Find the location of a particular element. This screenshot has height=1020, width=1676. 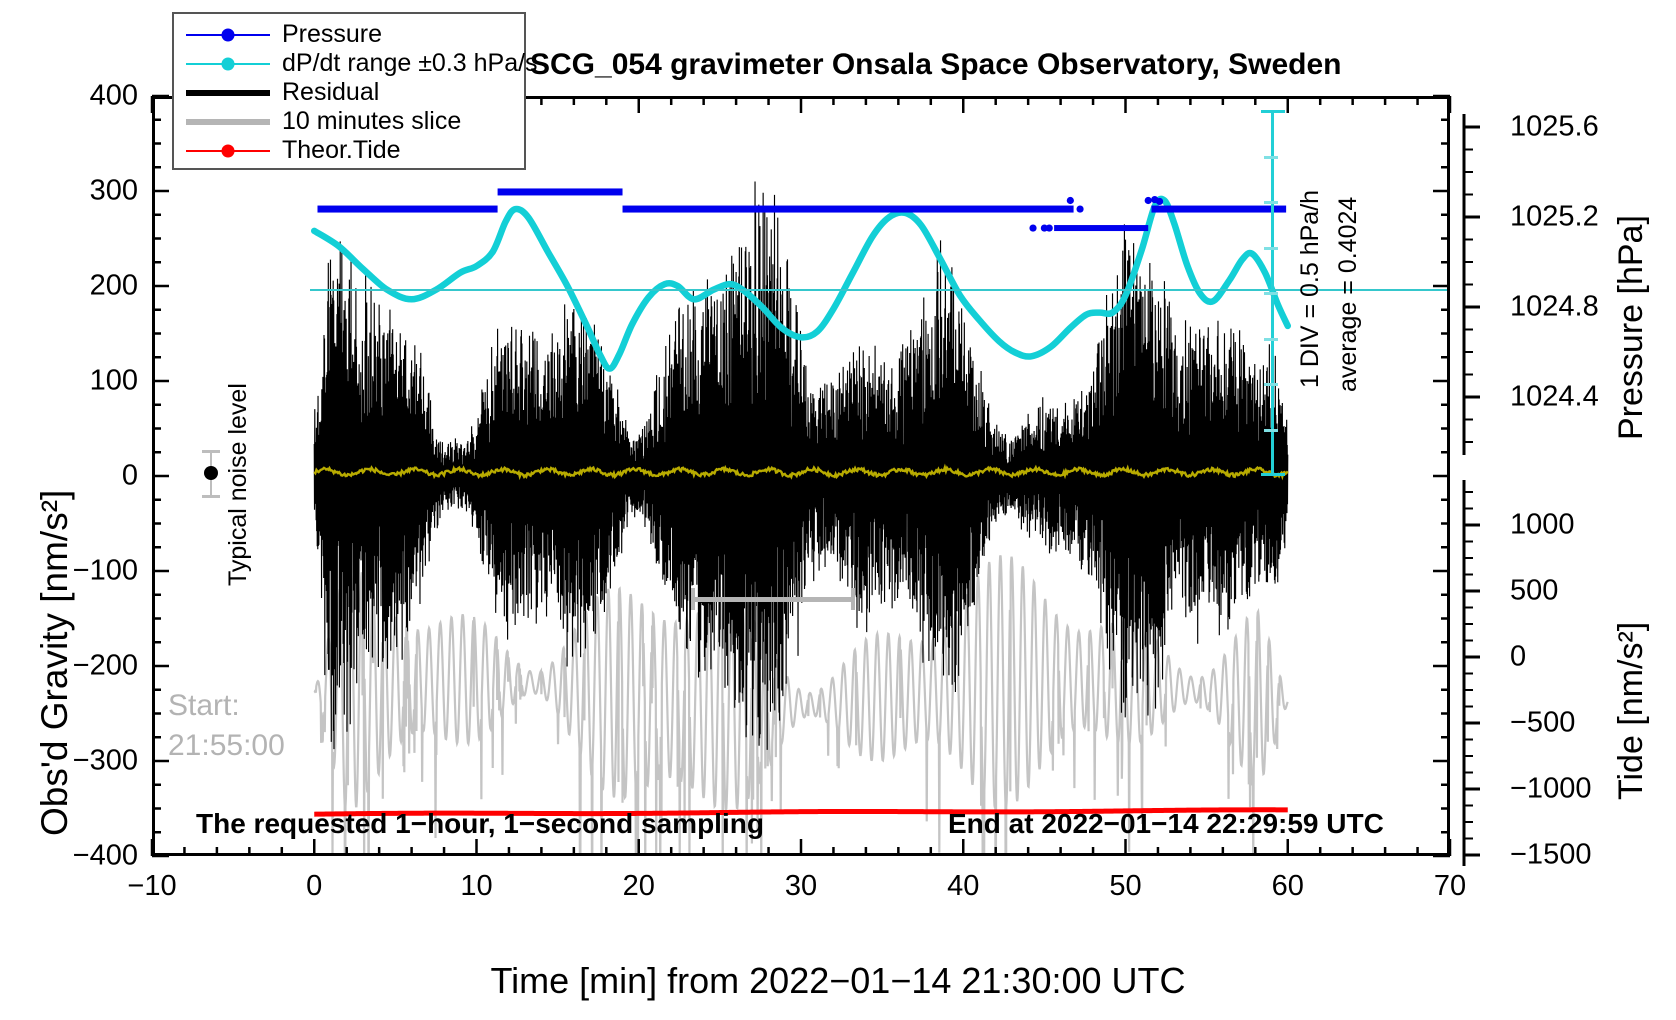

x-tick-label: 30 is located at coordinates (801, 886).